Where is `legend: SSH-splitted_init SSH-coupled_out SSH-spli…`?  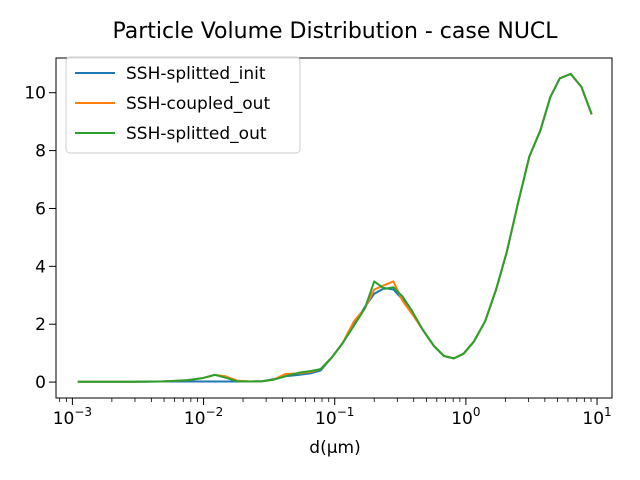 legend: SSH-splitted_init SSH-coupled_out SSH-spli… is located at coordinates (183, 105).